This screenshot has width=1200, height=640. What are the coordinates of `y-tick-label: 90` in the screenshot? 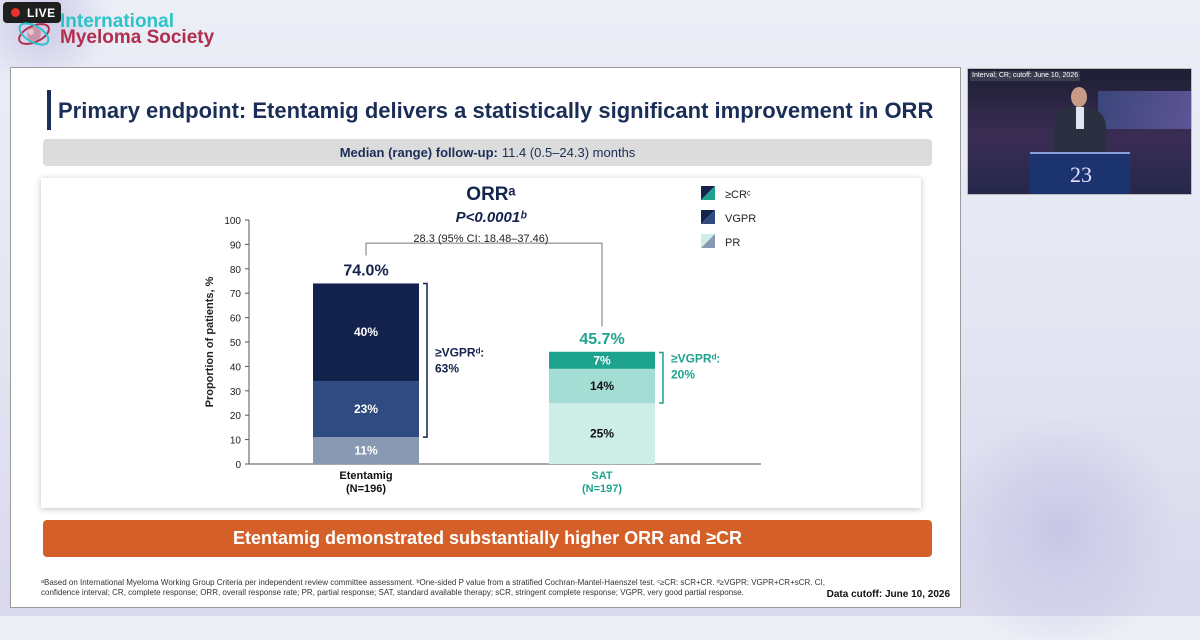 It's located at (236, 245).